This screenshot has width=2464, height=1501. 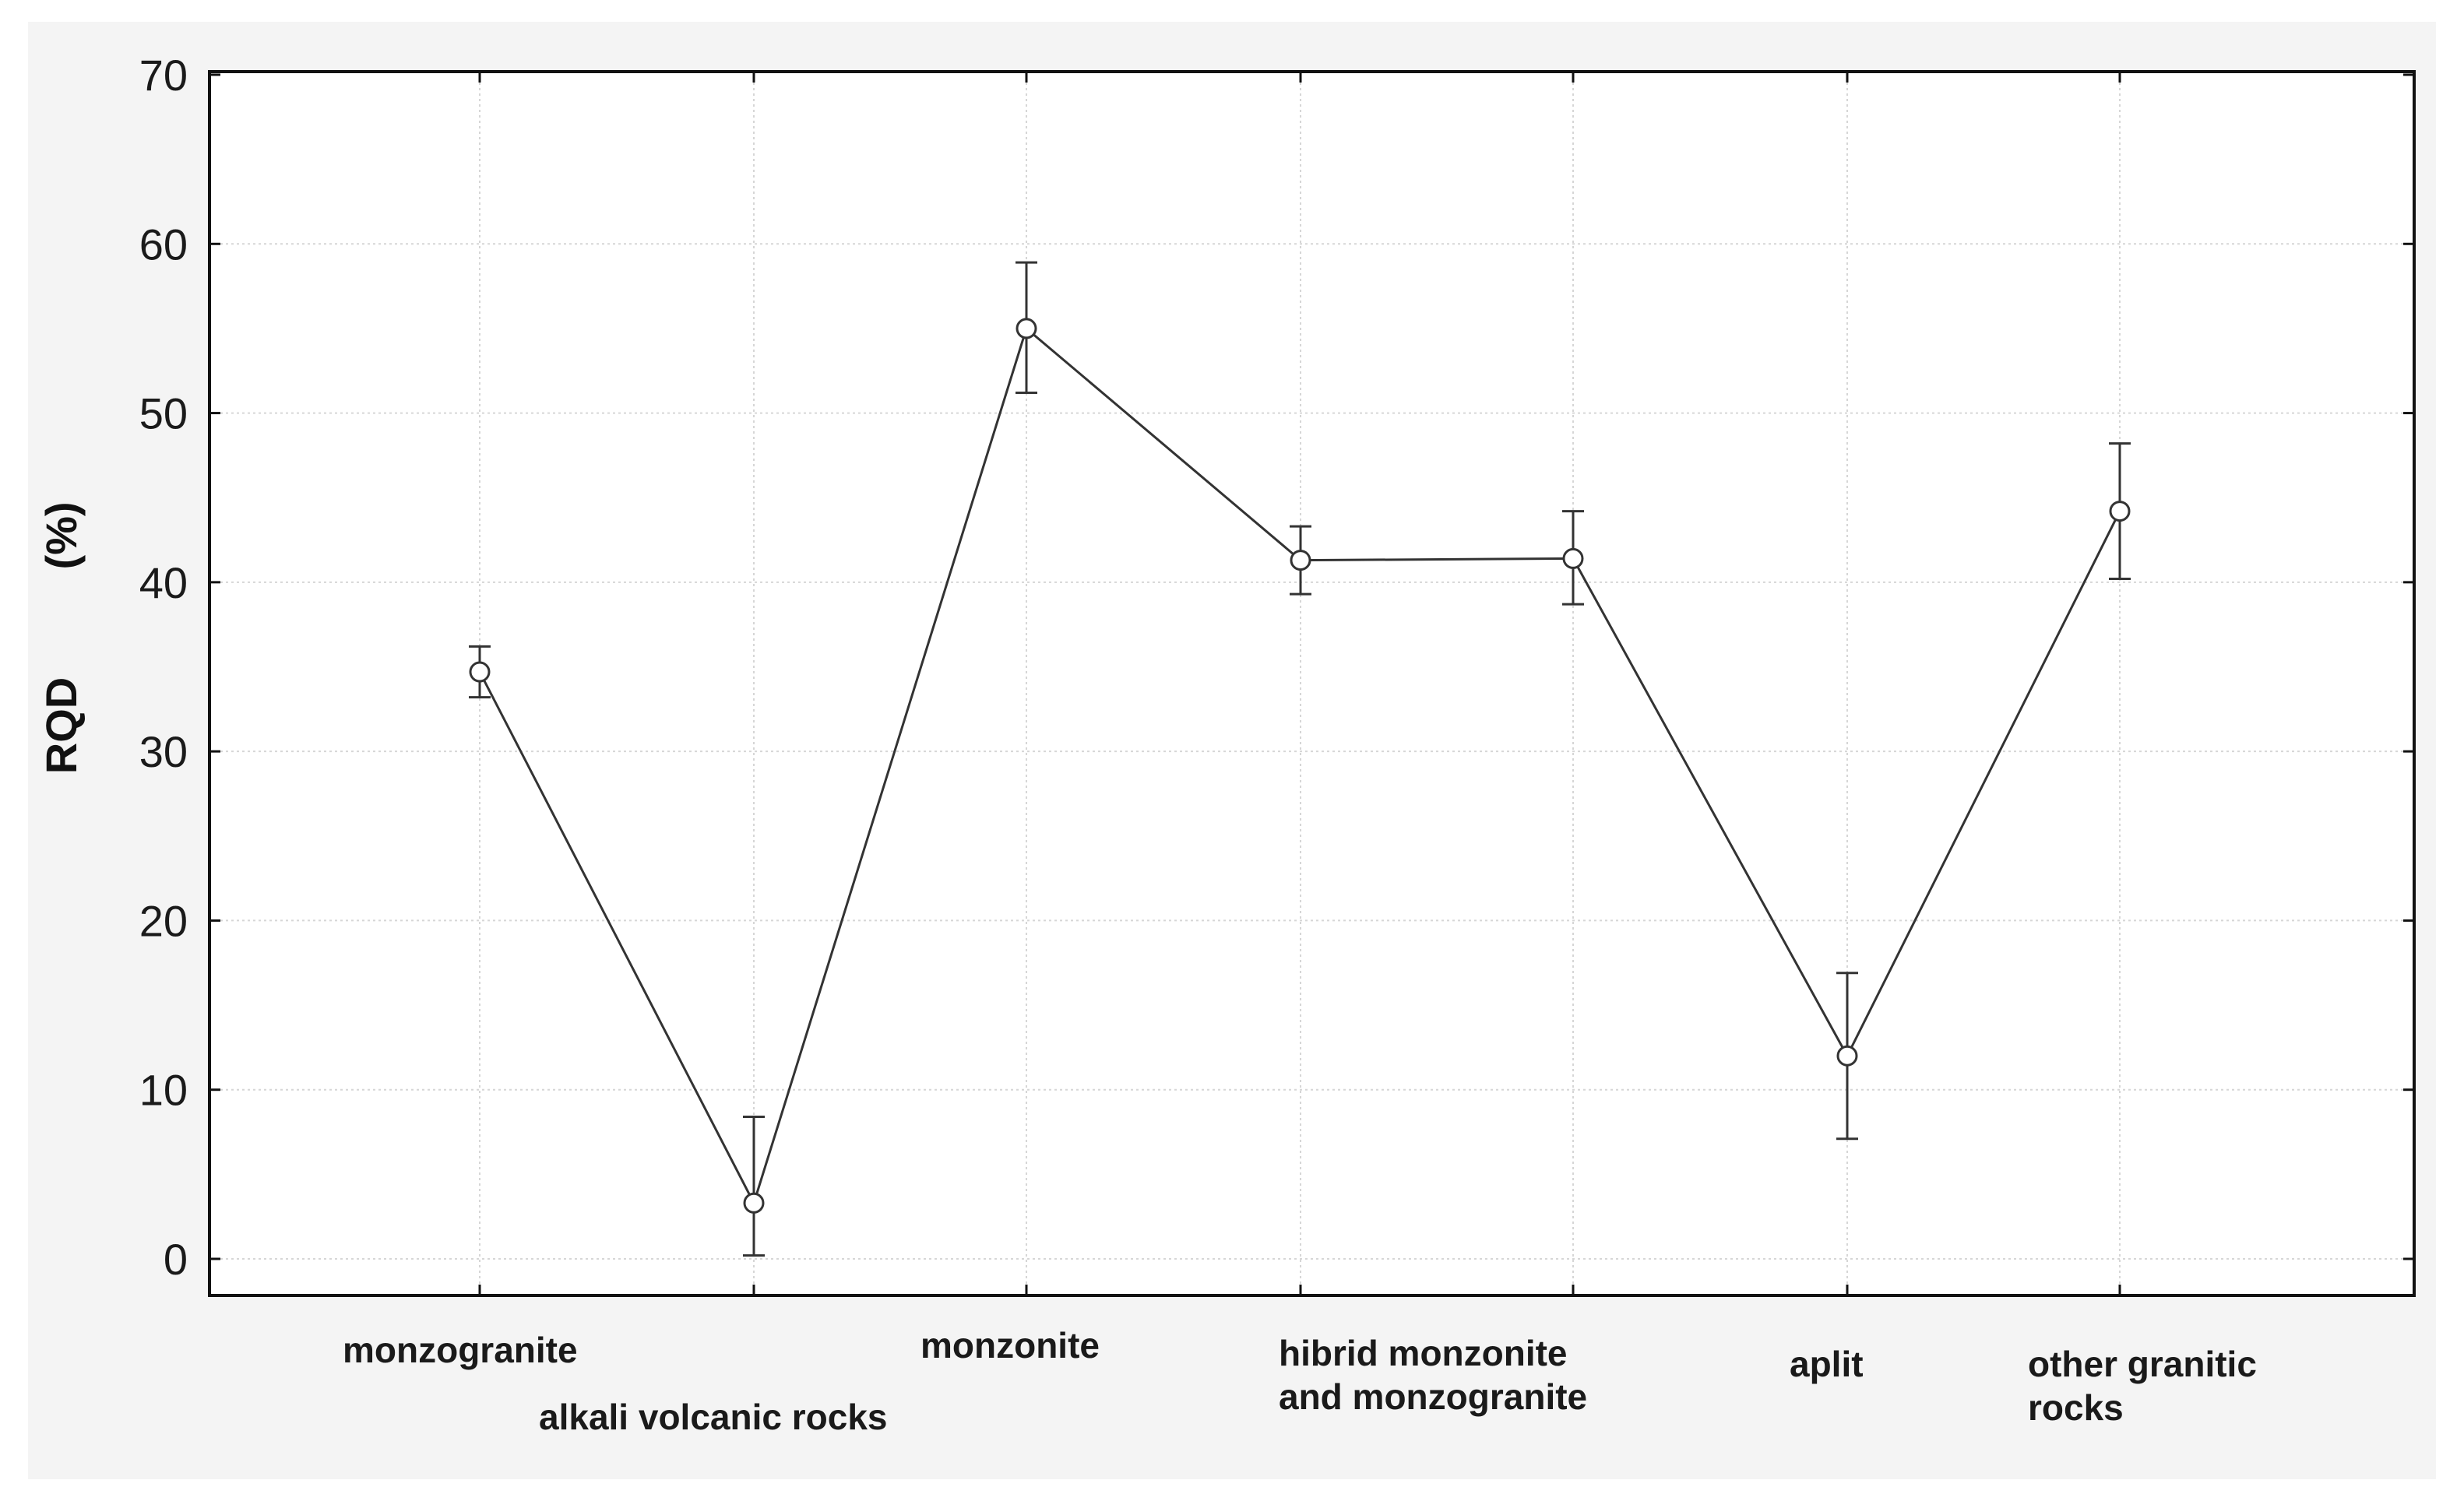 What do you see at coordinates (163, 1090) in the screenshot?
I see `y-tick-label: 10` at bounding box center [163, 1090].